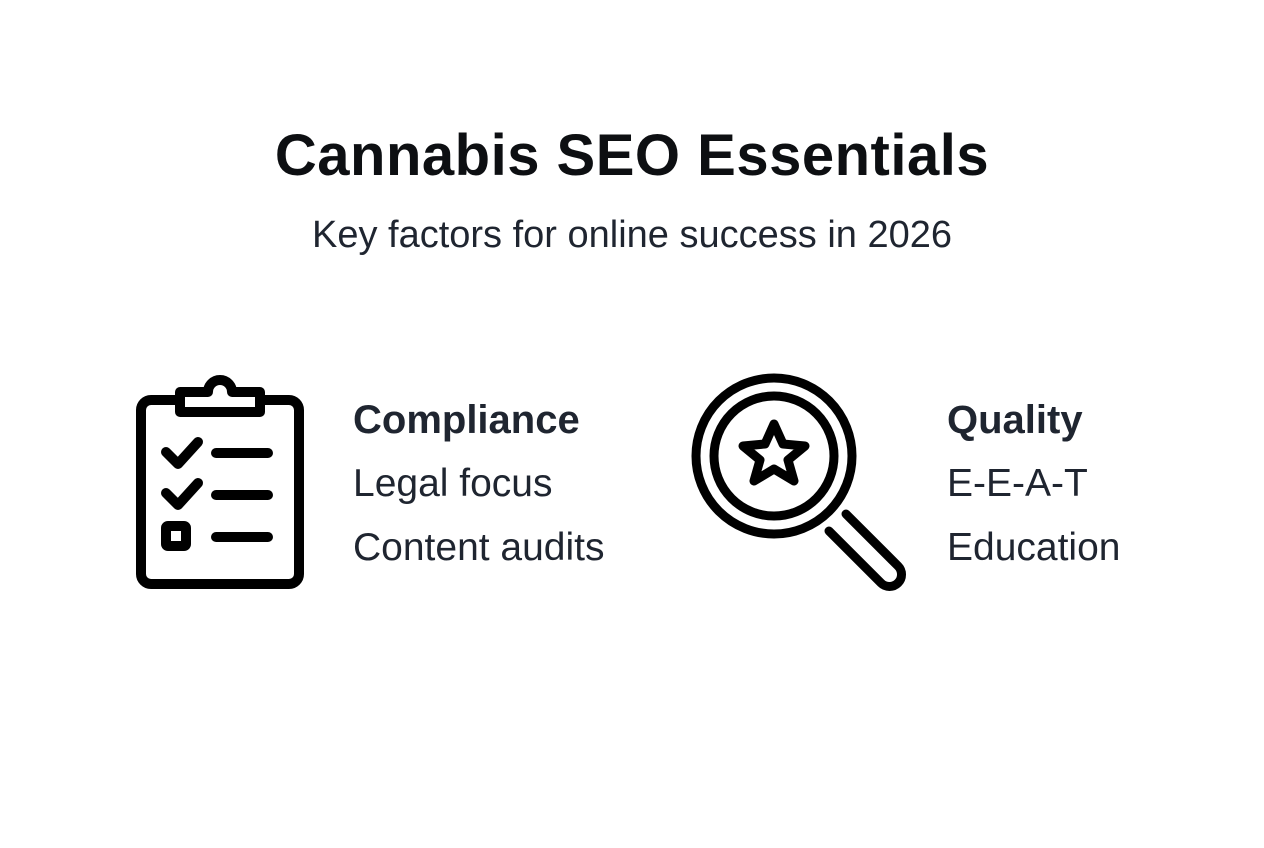 This screenshot has height=848, width=1264. What do you see at coordinates (220, 482) in the screenshot?
I see `clipboard-checklist-icon` at bounding box center [220, 482].